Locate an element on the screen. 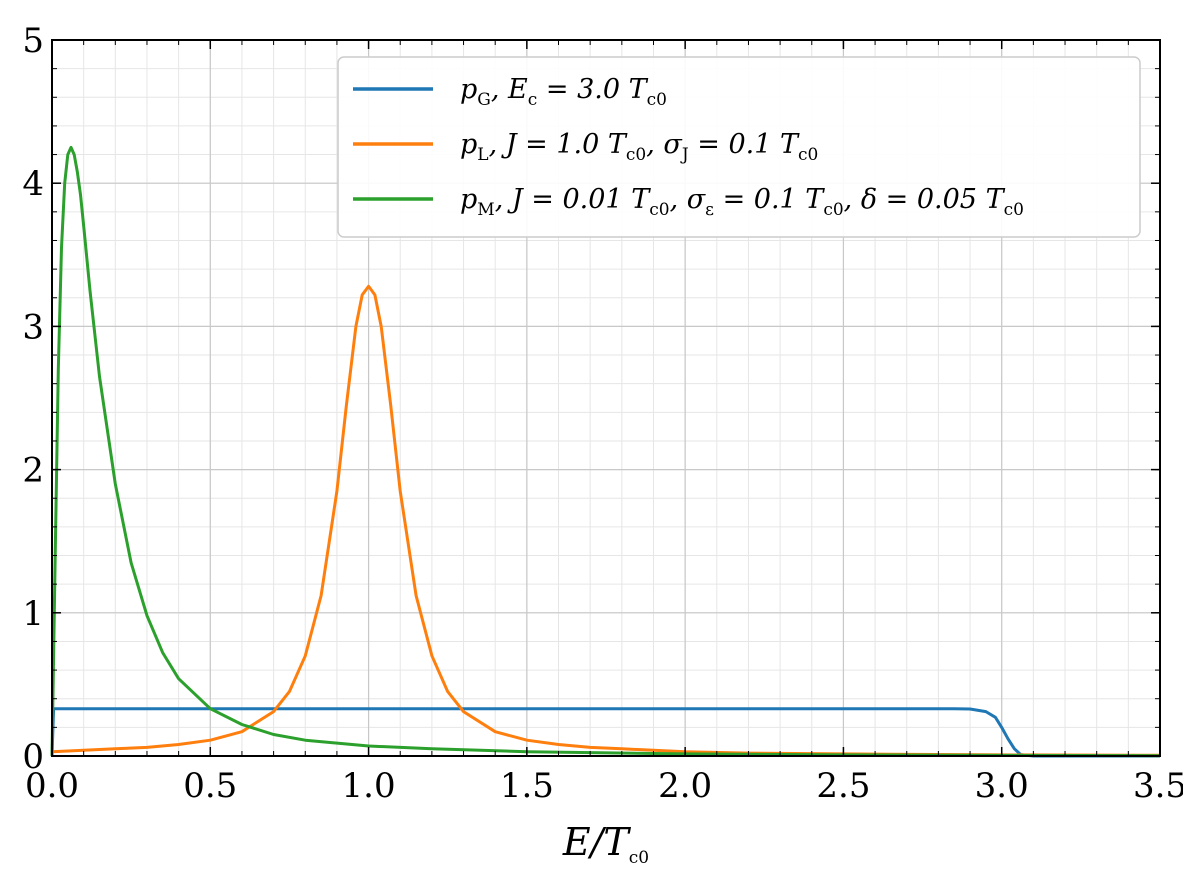 This screenshot has height=887, width=1183. y-tick-label: 2 is located at coordinates (33, 471).